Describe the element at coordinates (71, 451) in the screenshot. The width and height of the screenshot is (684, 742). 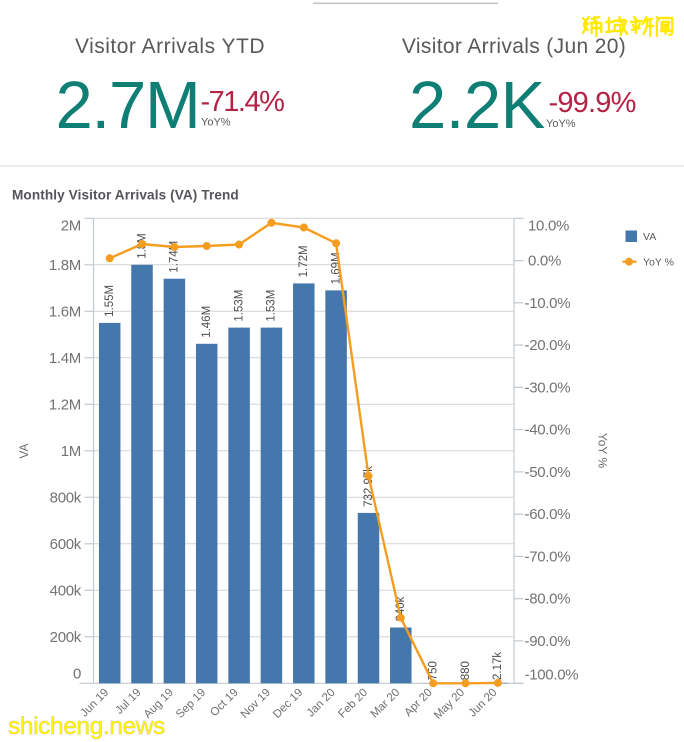
I see `svg-text: 1M` at that location.